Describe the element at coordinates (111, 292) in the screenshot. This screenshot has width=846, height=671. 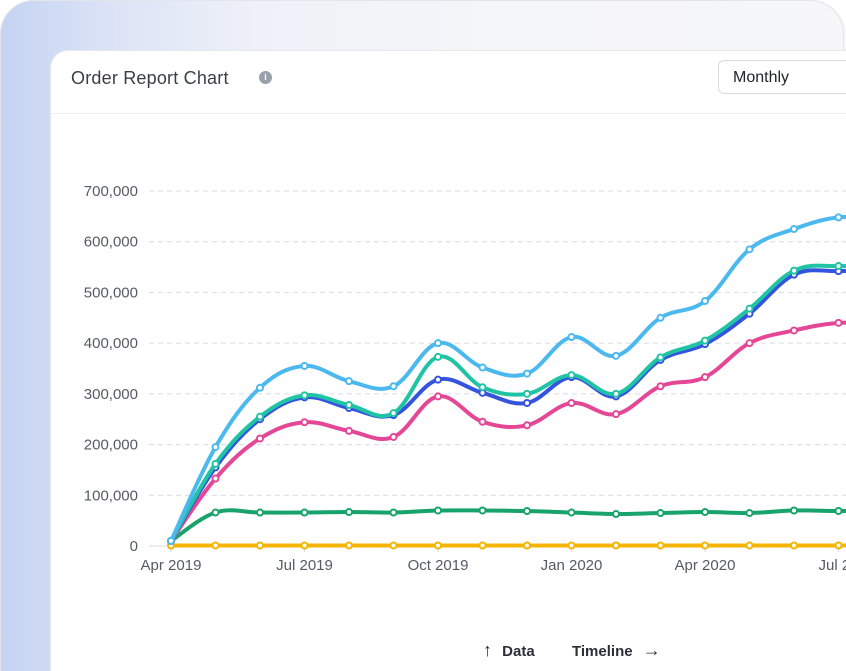
I see `y-tick-label: 500,000` at that location.